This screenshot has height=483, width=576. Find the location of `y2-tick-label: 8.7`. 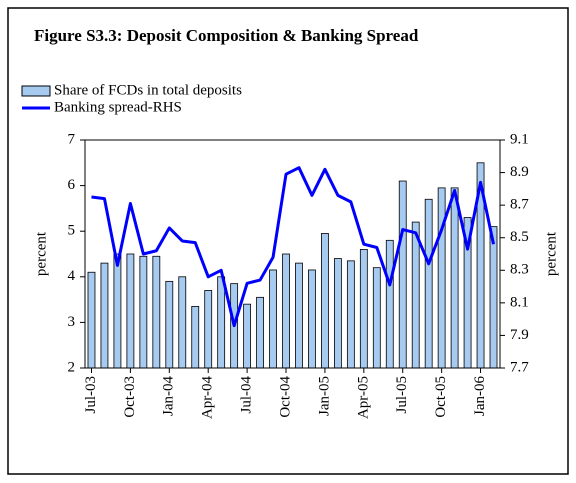

y2-tick-label: 8.7 is located at coordinates (519, 205).